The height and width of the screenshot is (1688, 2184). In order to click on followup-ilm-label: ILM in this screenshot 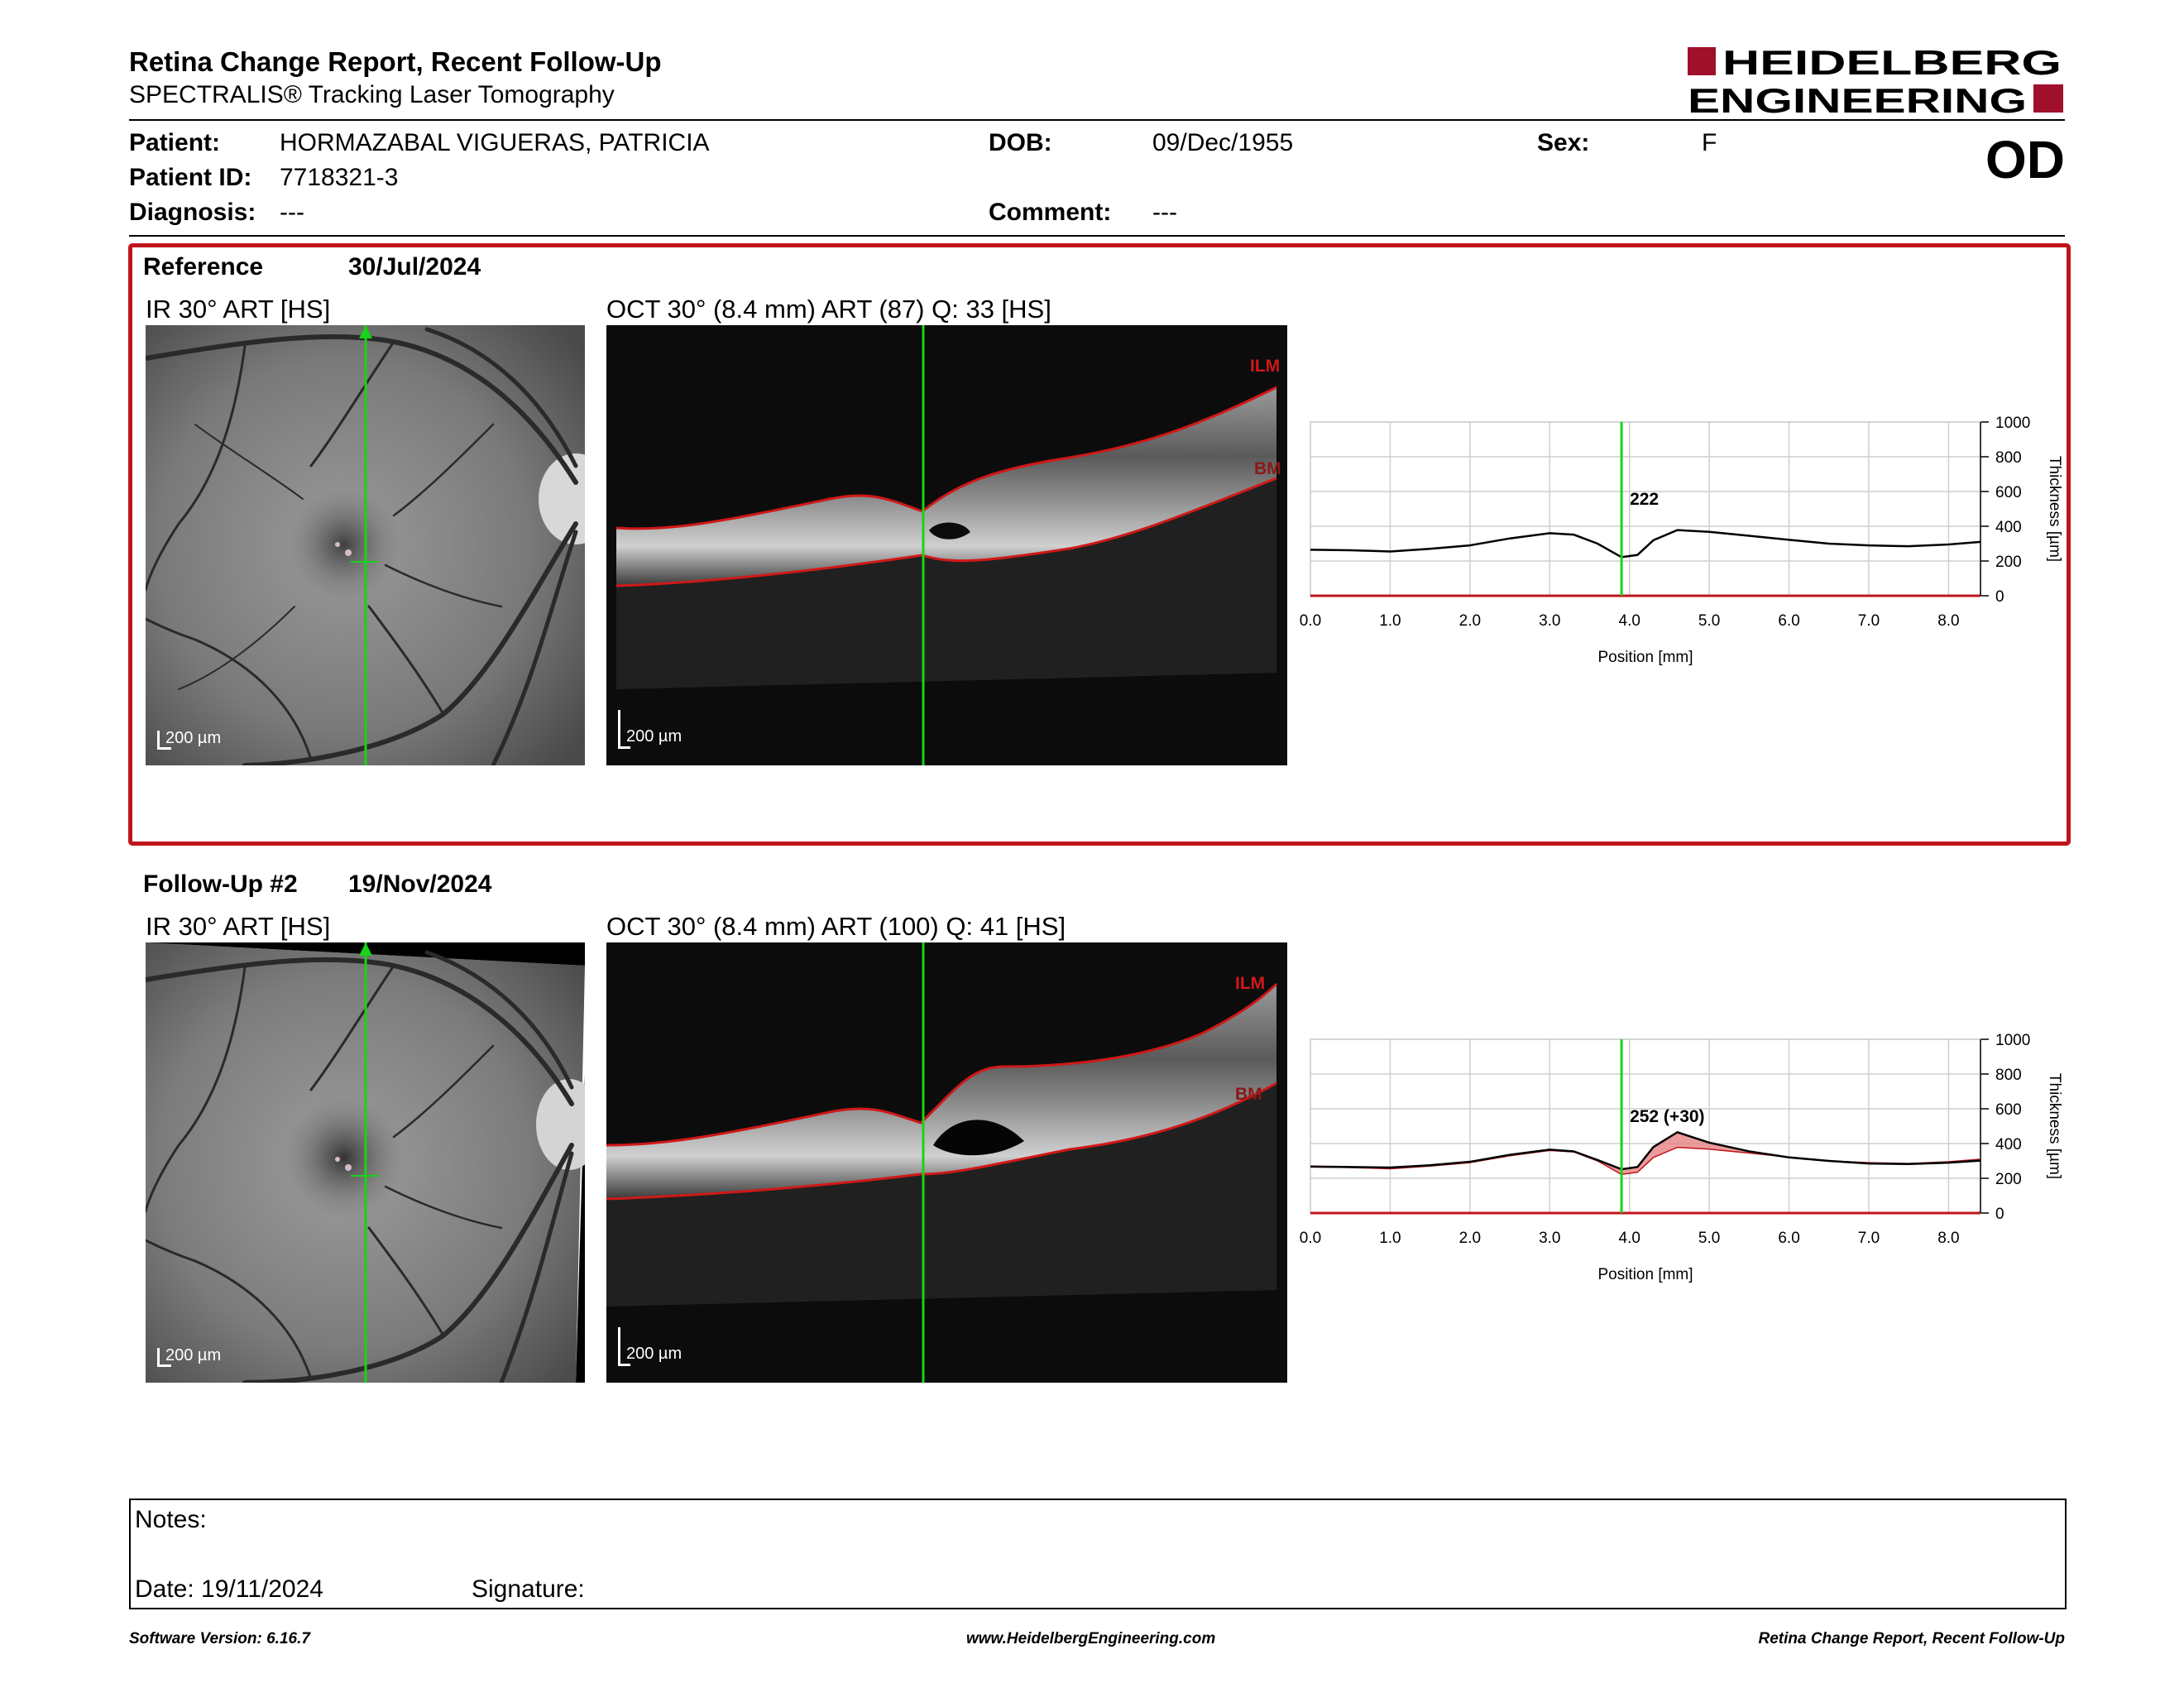, I will do `click(1250, 983)`.